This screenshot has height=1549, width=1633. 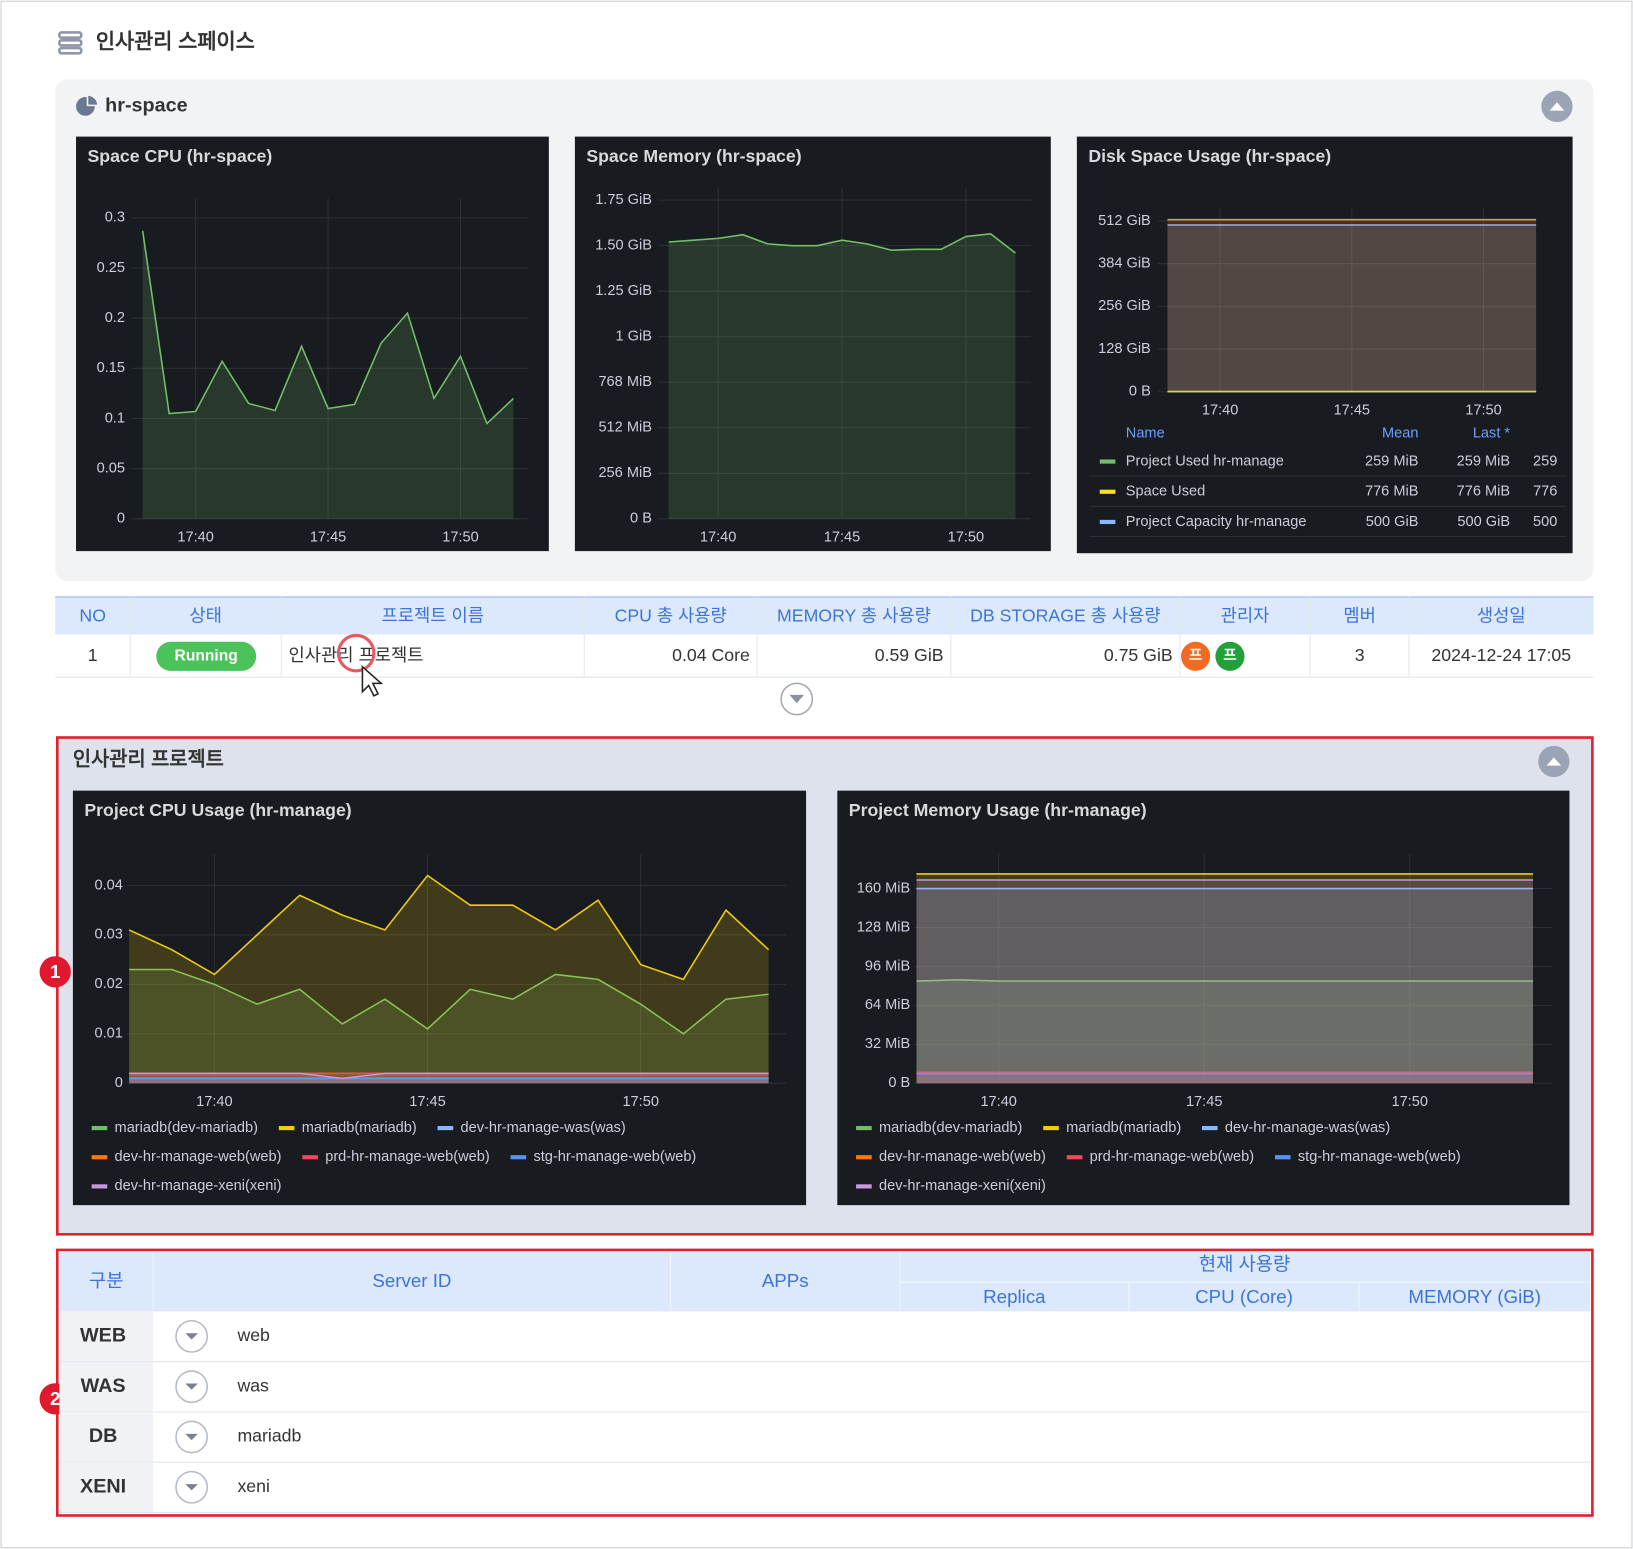 I want to click on chart-title: Project CPU Usage (hr-manage), so click(x=217, y=810).